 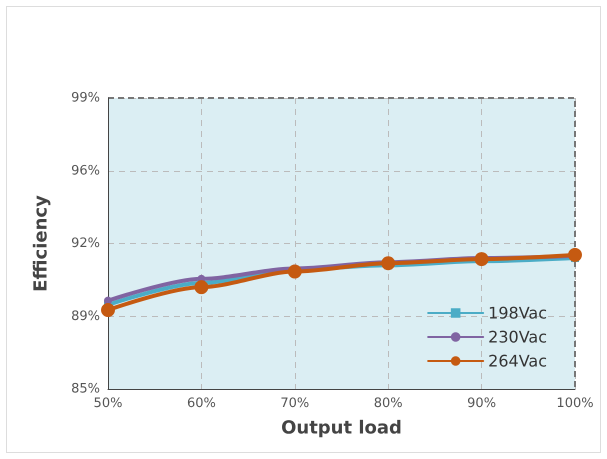 I want to click on y-tick-label: 92%, so click(x=85, y=243).